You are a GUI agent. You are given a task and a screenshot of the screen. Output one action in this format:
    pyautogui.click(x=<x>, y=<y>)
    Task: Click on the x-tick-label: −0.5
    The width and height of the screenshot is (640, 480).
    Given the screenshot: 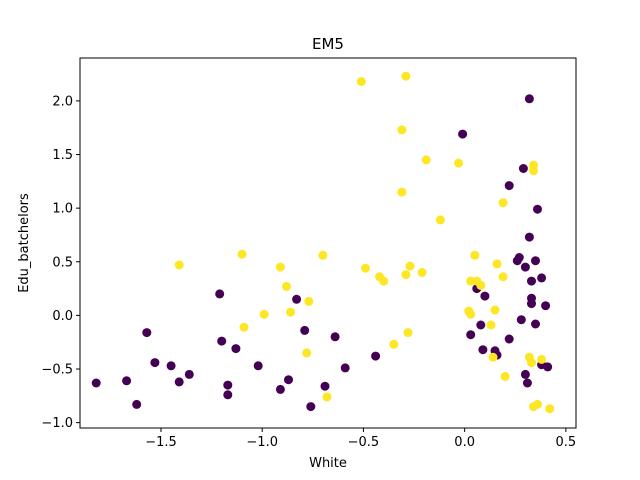 What is the action you would take?
    pyautogui.click(x=364, y=442)
    